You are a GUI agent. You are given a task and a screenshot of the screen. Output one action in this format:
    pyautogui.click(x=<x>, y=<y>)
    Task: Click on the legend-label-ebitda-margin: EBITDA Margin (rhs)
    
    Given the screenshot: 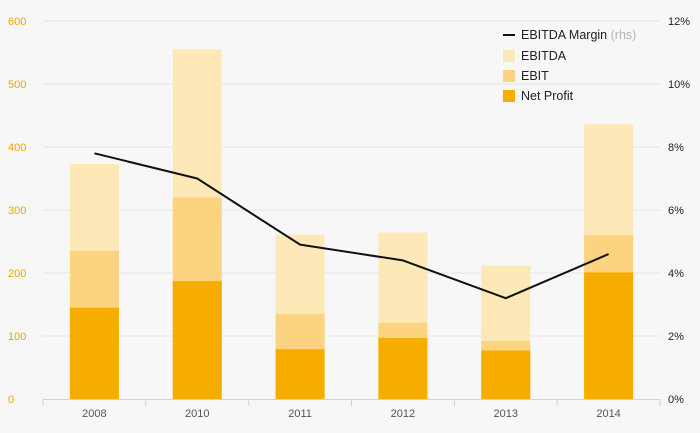 What is the action you would take?
    pyautogui.click(x=578, y=35)
    